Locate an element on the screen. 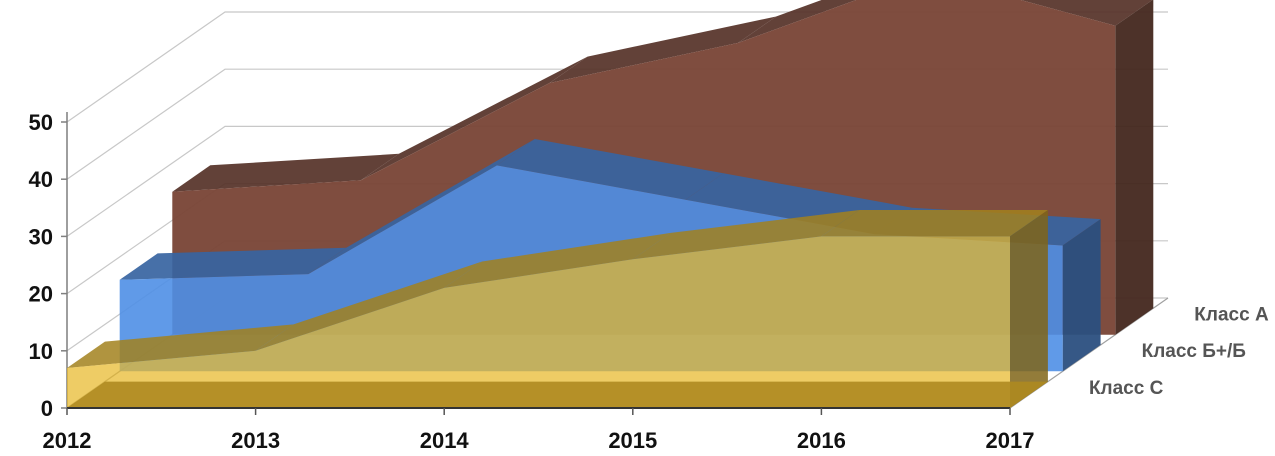 The height and width of the screenshot is (456, 1275). x-tick-label: 2016 is located at coordinates (821, 440).